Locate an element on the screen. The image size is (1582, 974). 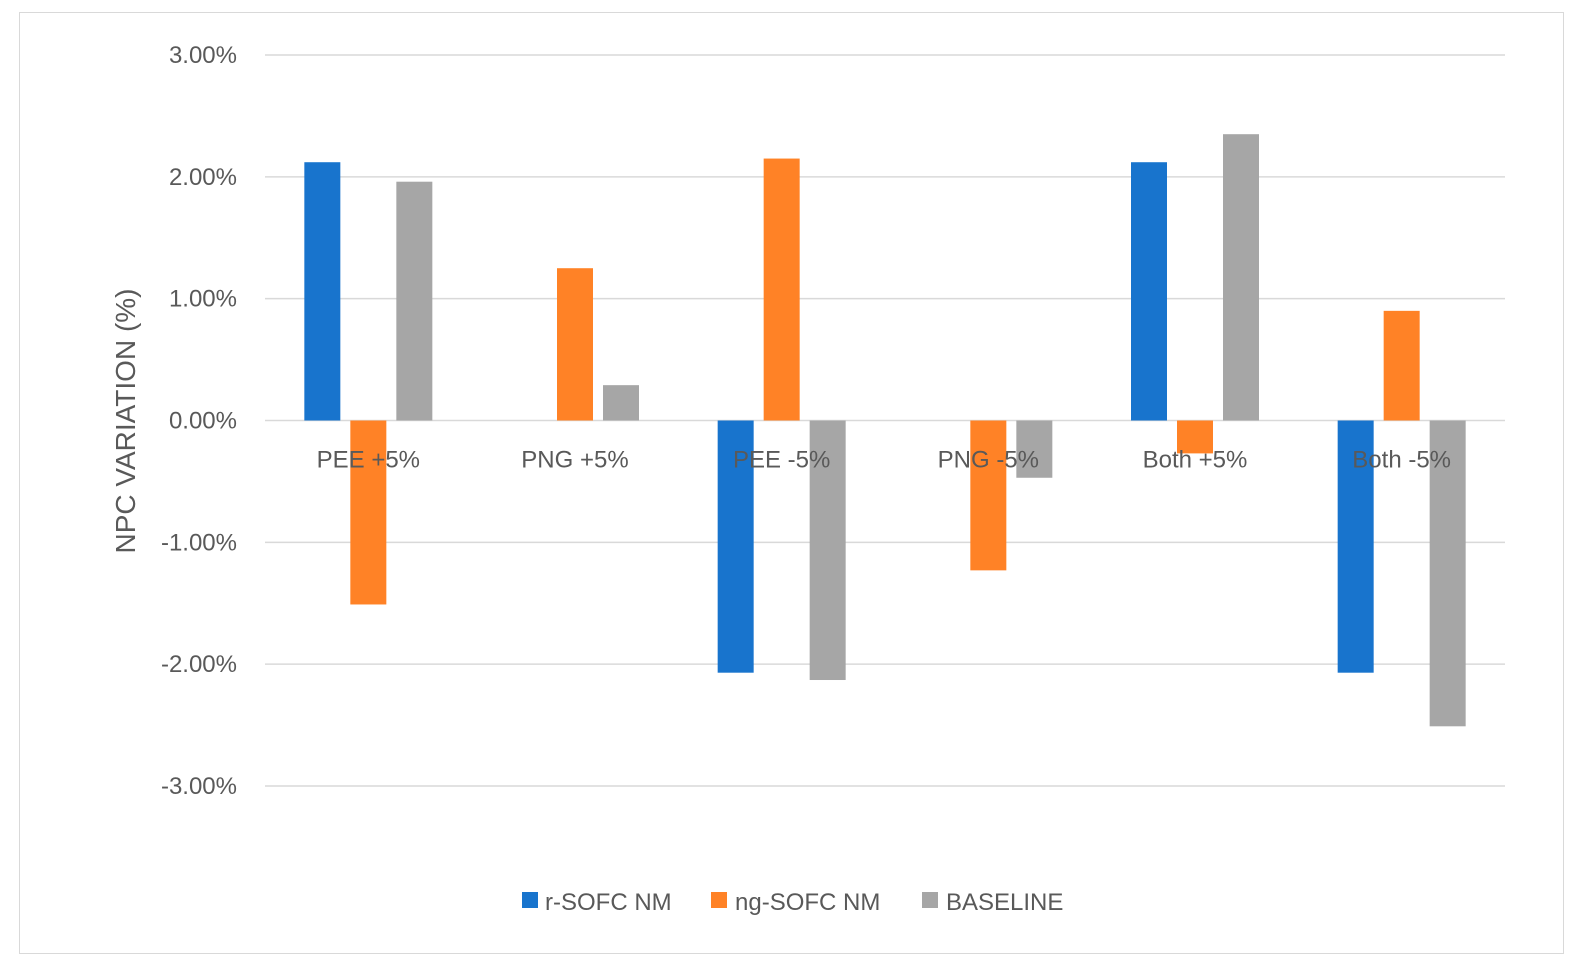
x-category-label: PNG +5% is located at coordinates (574, 460).